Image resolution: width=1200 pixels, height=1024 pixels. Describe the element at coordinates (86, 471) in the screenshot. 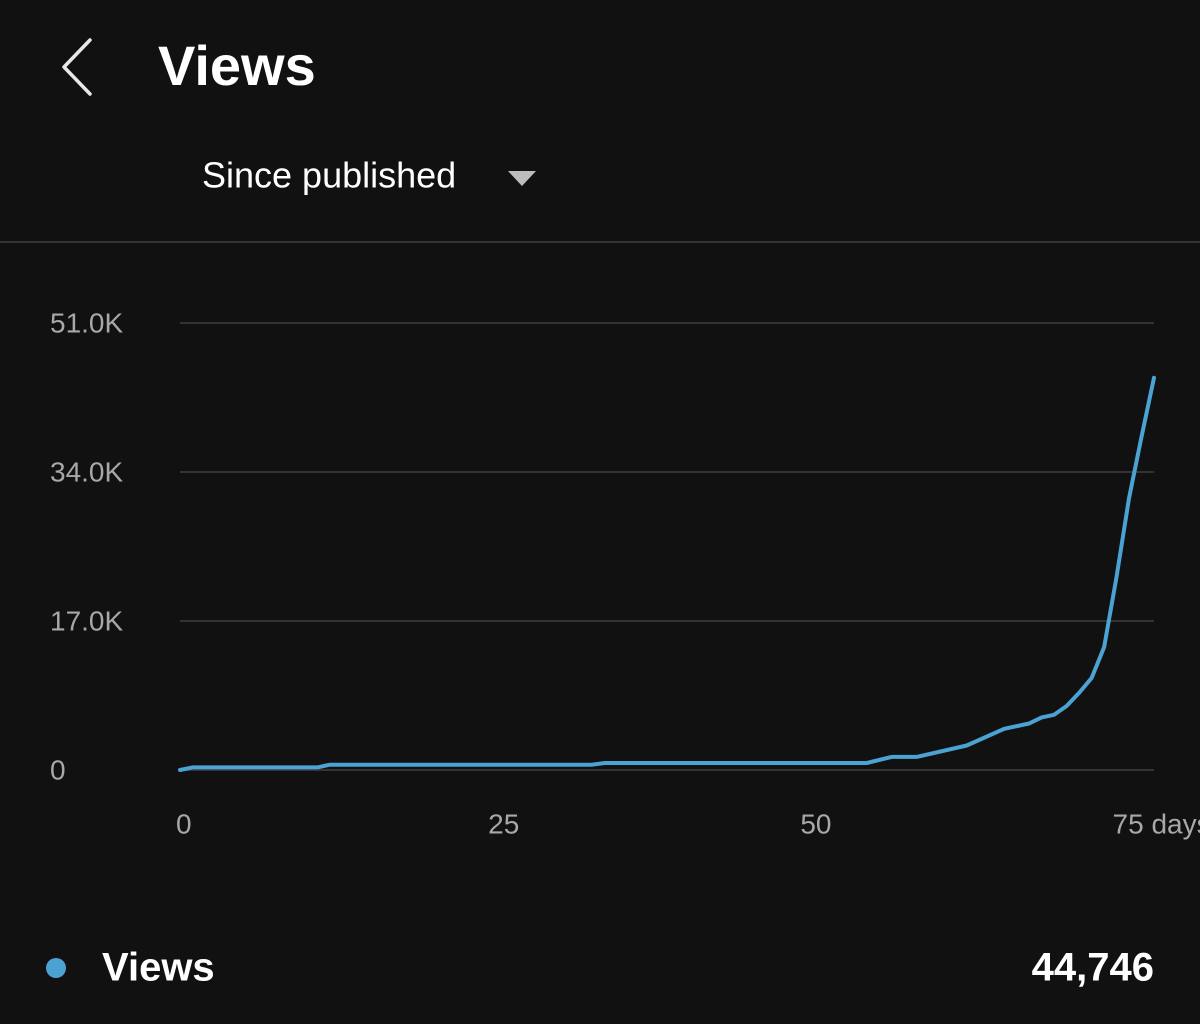

I see `y-tick-label: 34.0K` at that location.